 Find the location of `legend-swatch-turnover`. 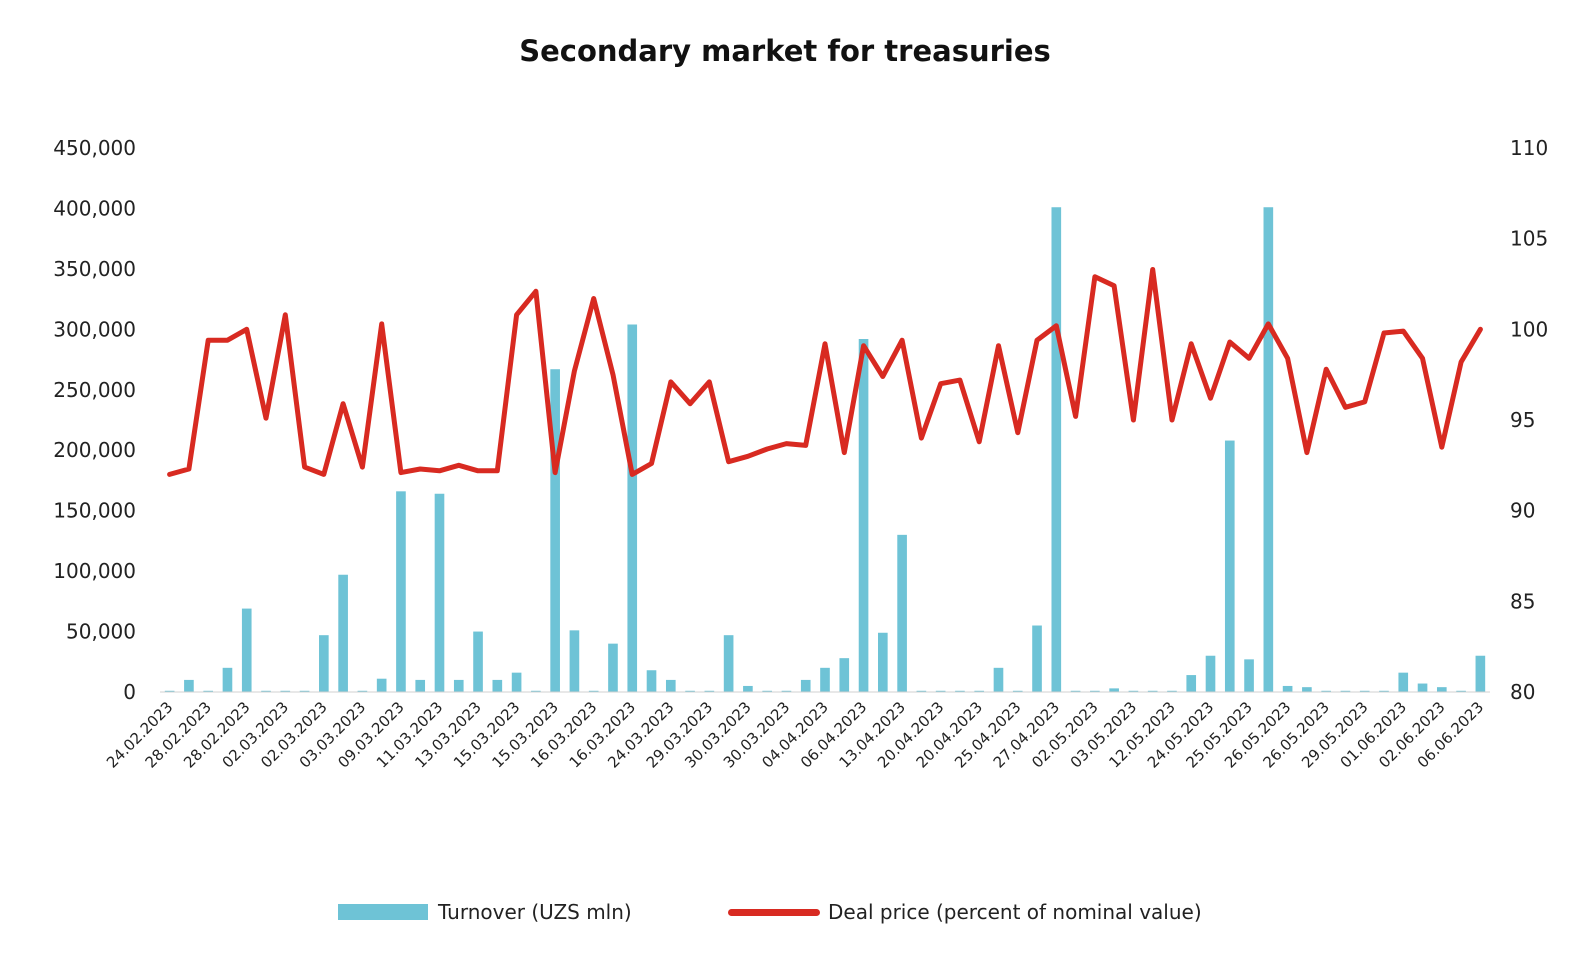

legend-swatch-turnover is located at coordinates (383, 912).